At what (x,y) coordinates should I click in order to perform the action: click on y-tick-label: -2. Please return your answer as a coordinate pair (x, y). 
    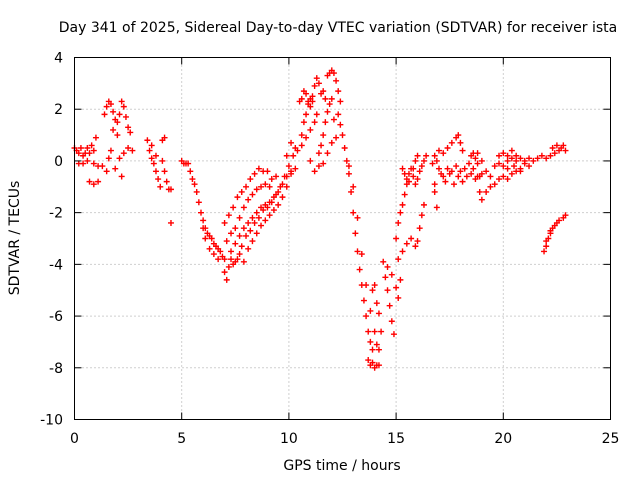
    Looking at the image, I should click on (56, 214).